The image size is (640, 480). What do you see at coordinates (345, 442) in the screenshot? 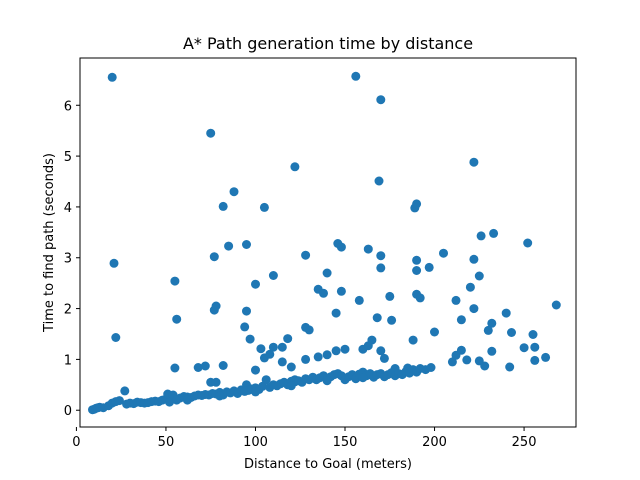
I see `x-tick-label: 150` at bounding box center [345, 442].